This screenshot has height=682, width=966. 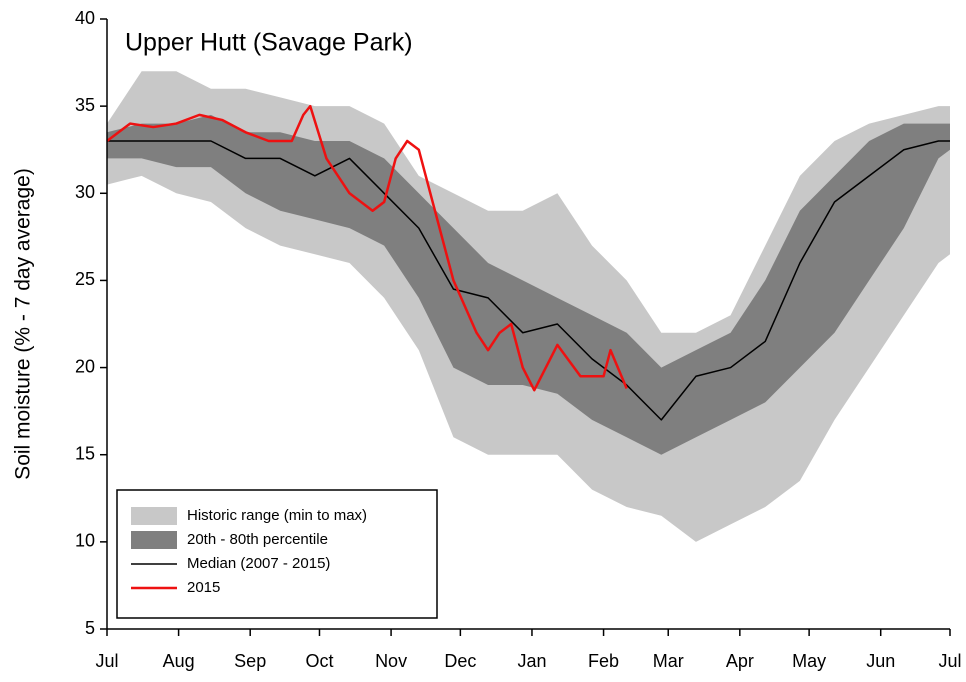 I want to click on legend-label: Median (2007 - 2015), so click(x=258, y=563).